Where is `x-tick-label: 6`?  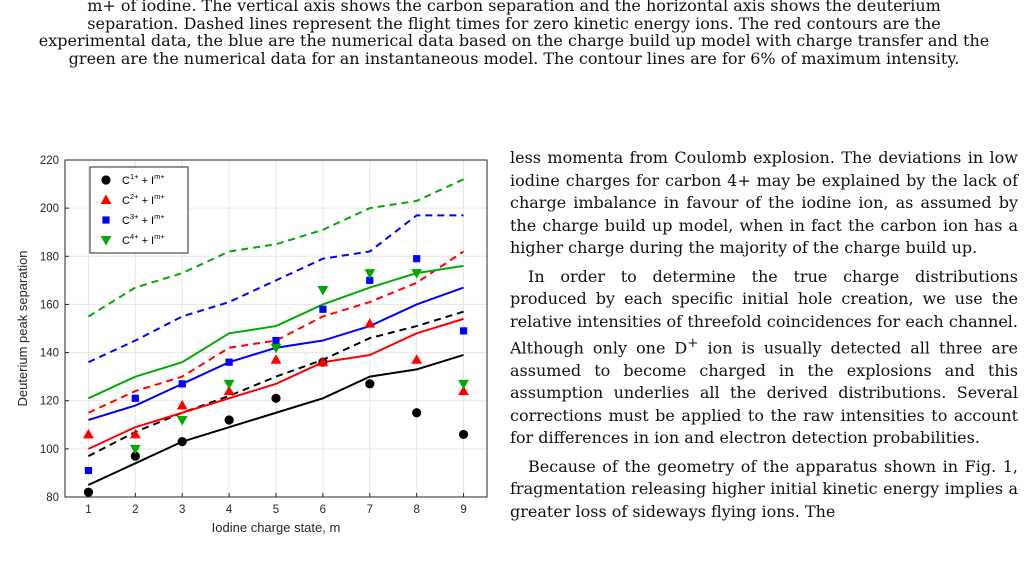
x-tick-label: 6 is located at coordinates (323, 510).